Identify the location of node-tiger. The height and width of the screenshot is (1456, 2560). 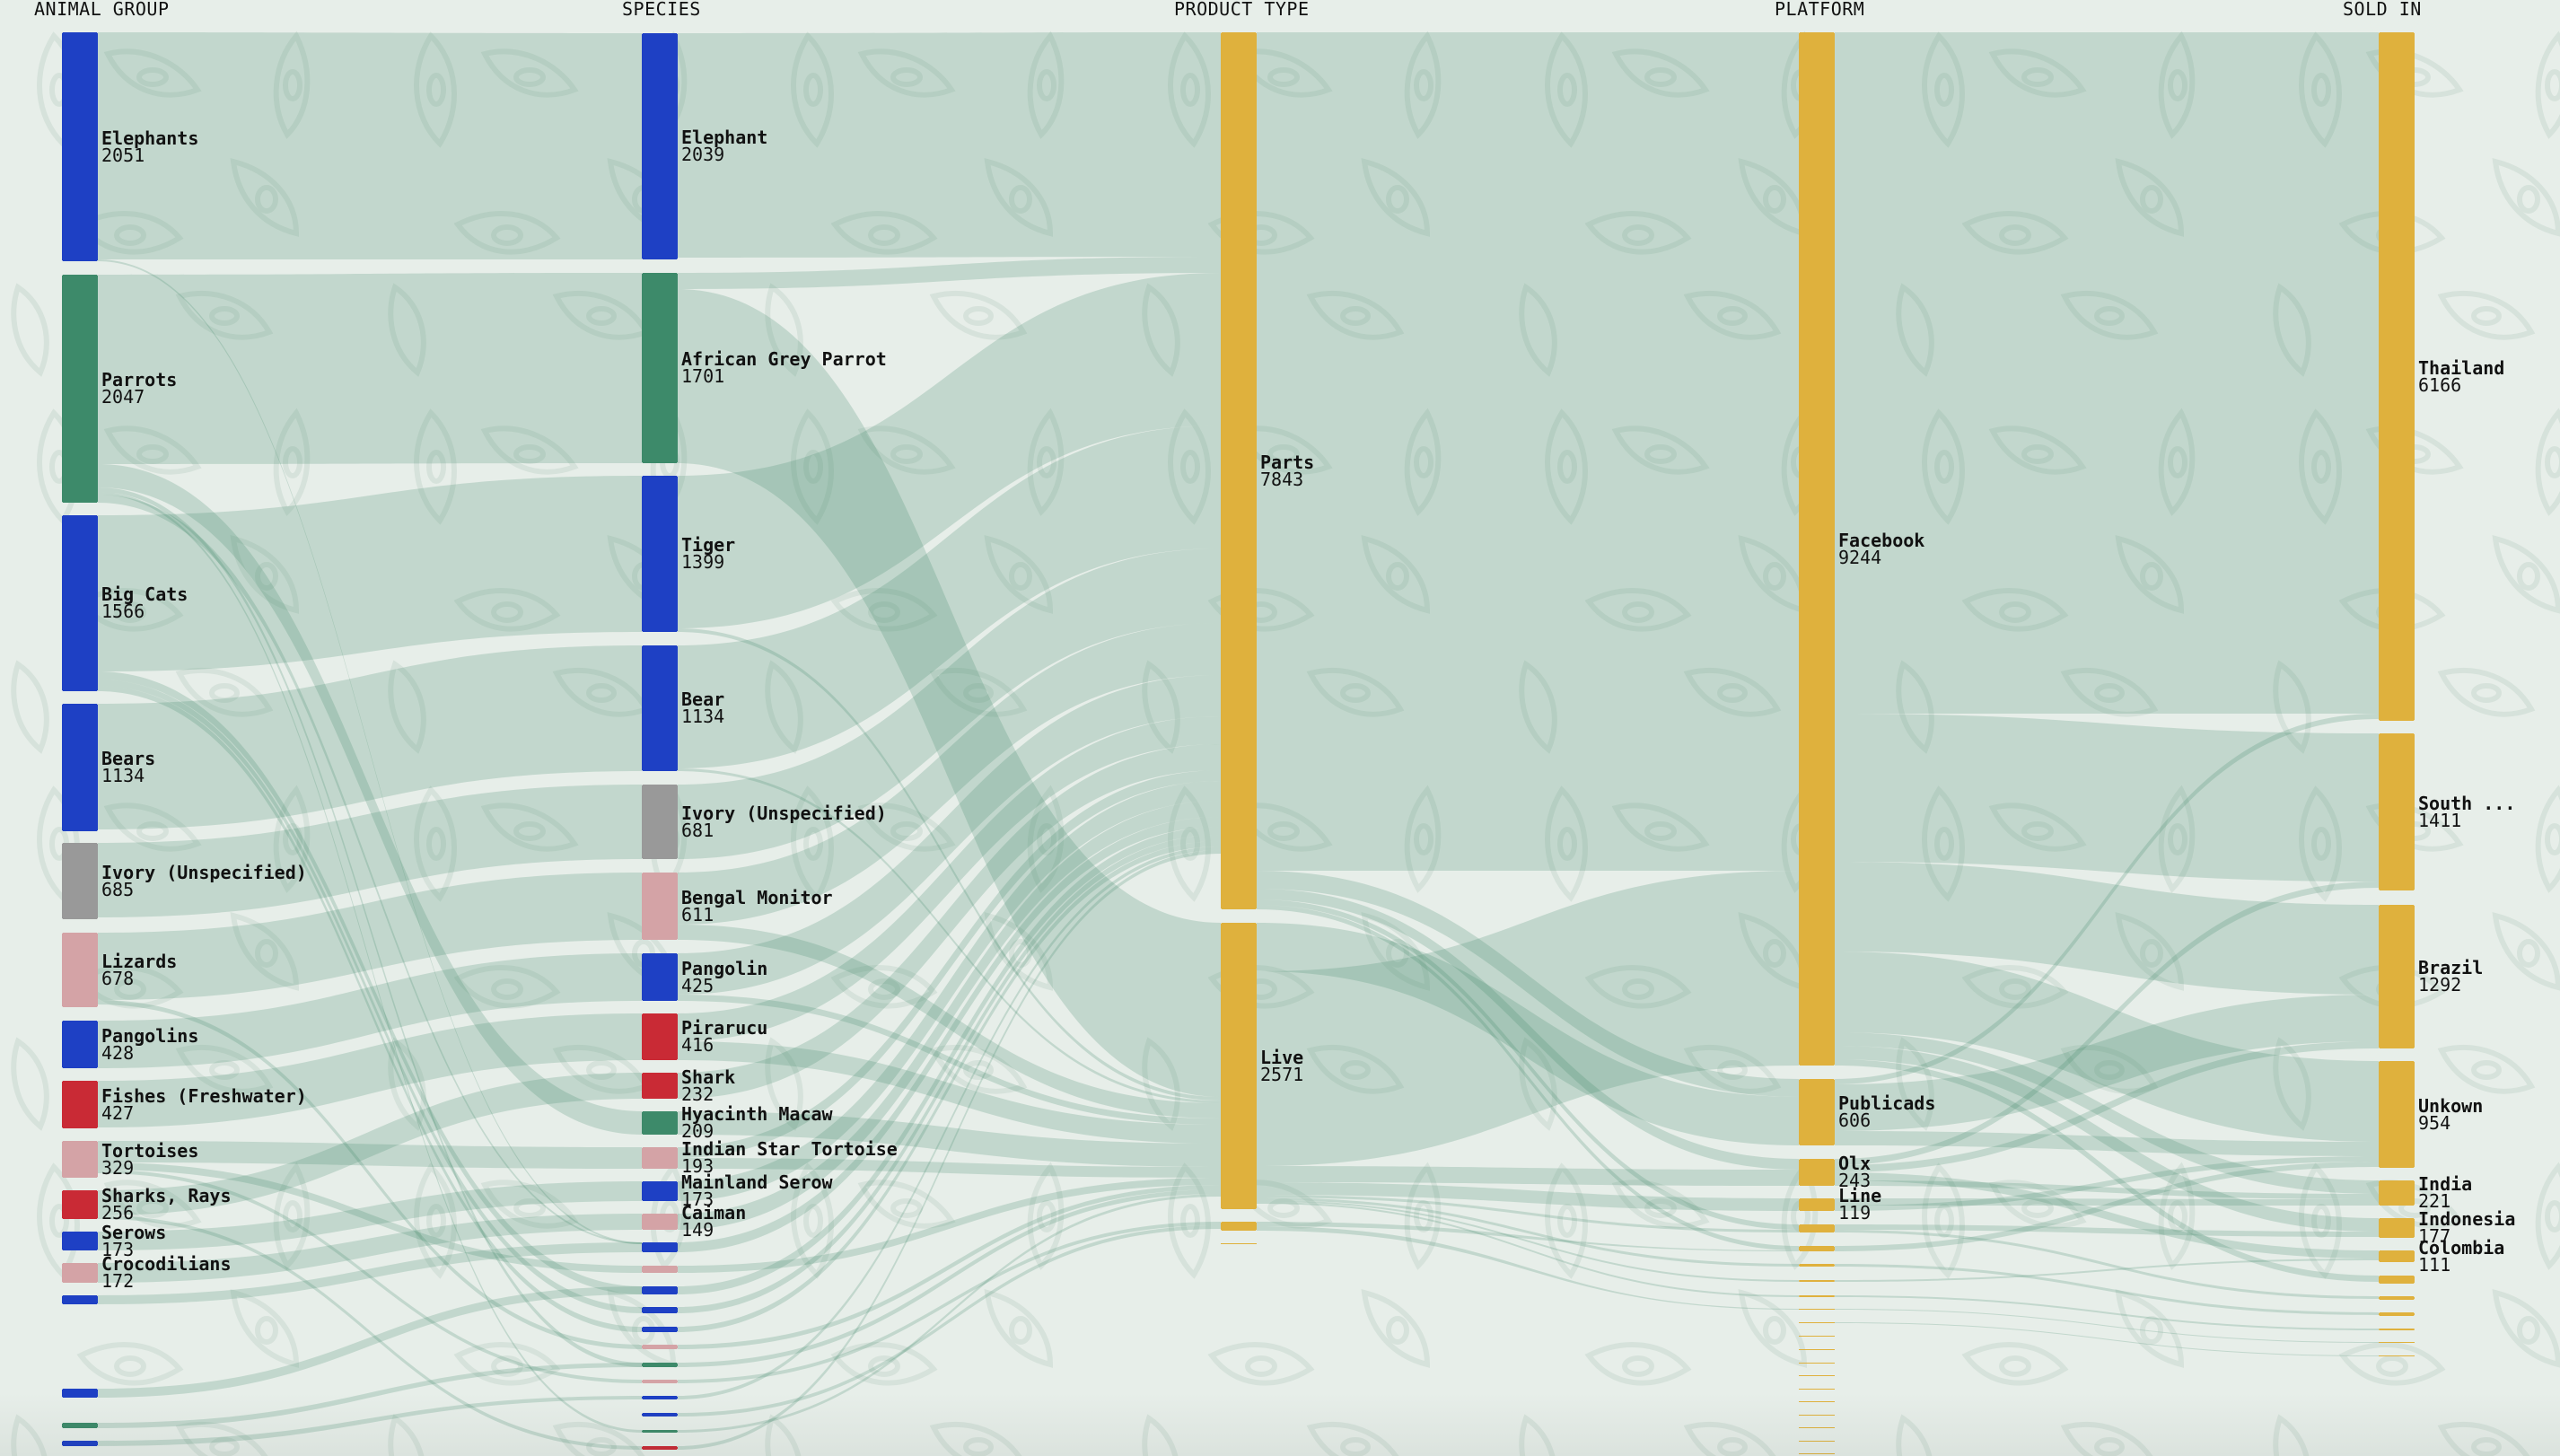
(660, 554).